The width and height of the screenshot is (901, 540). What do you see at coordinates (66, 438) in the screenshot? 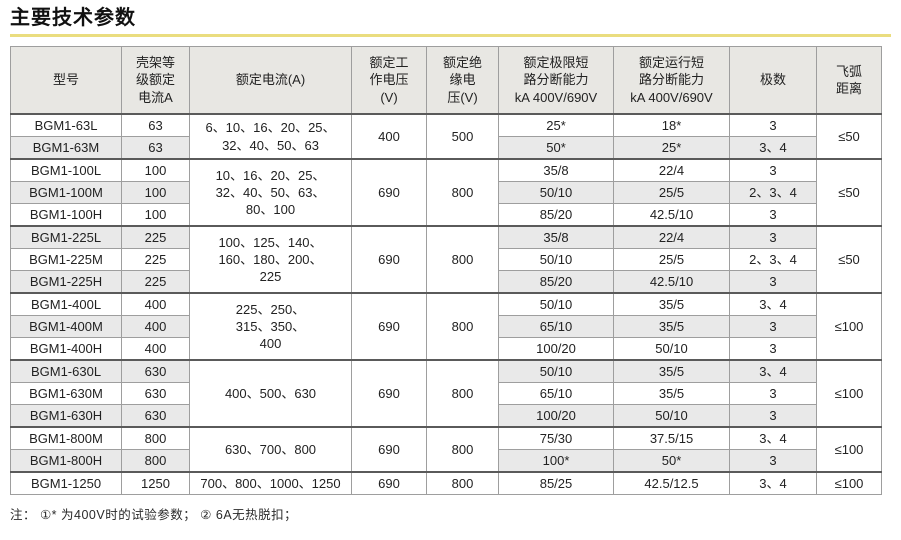
I see `cell-model: BGM1-800M` at bounding box center [66, 438].